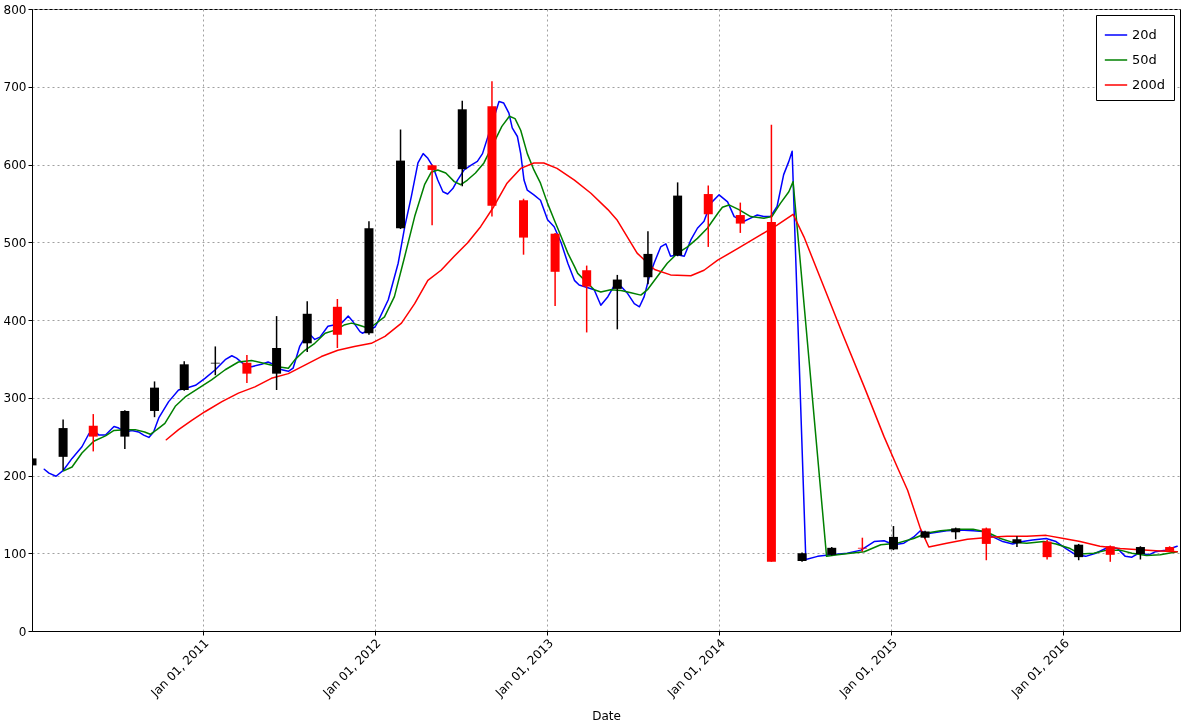 Image resolution: width=1183 pixels, height=726 pixels. What do you see at coordinates (15, 9) in the screenshot?
I see `y-tick-label: 800` at bounding box center [15, 9].